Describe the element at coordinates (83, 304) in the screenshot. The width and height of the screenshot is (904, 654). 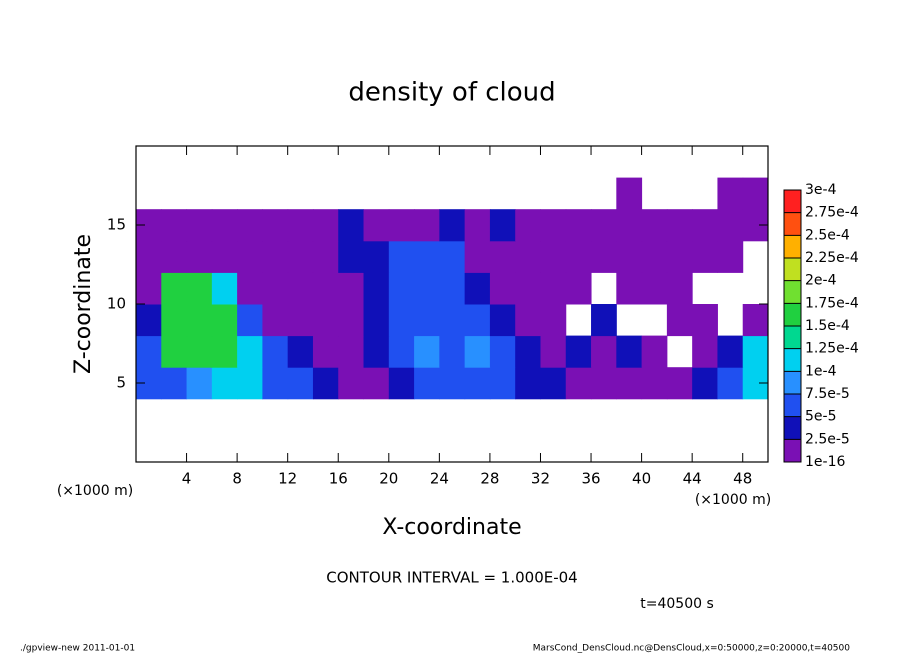
I see `y-axis-label: Z-coordinate` at that location.